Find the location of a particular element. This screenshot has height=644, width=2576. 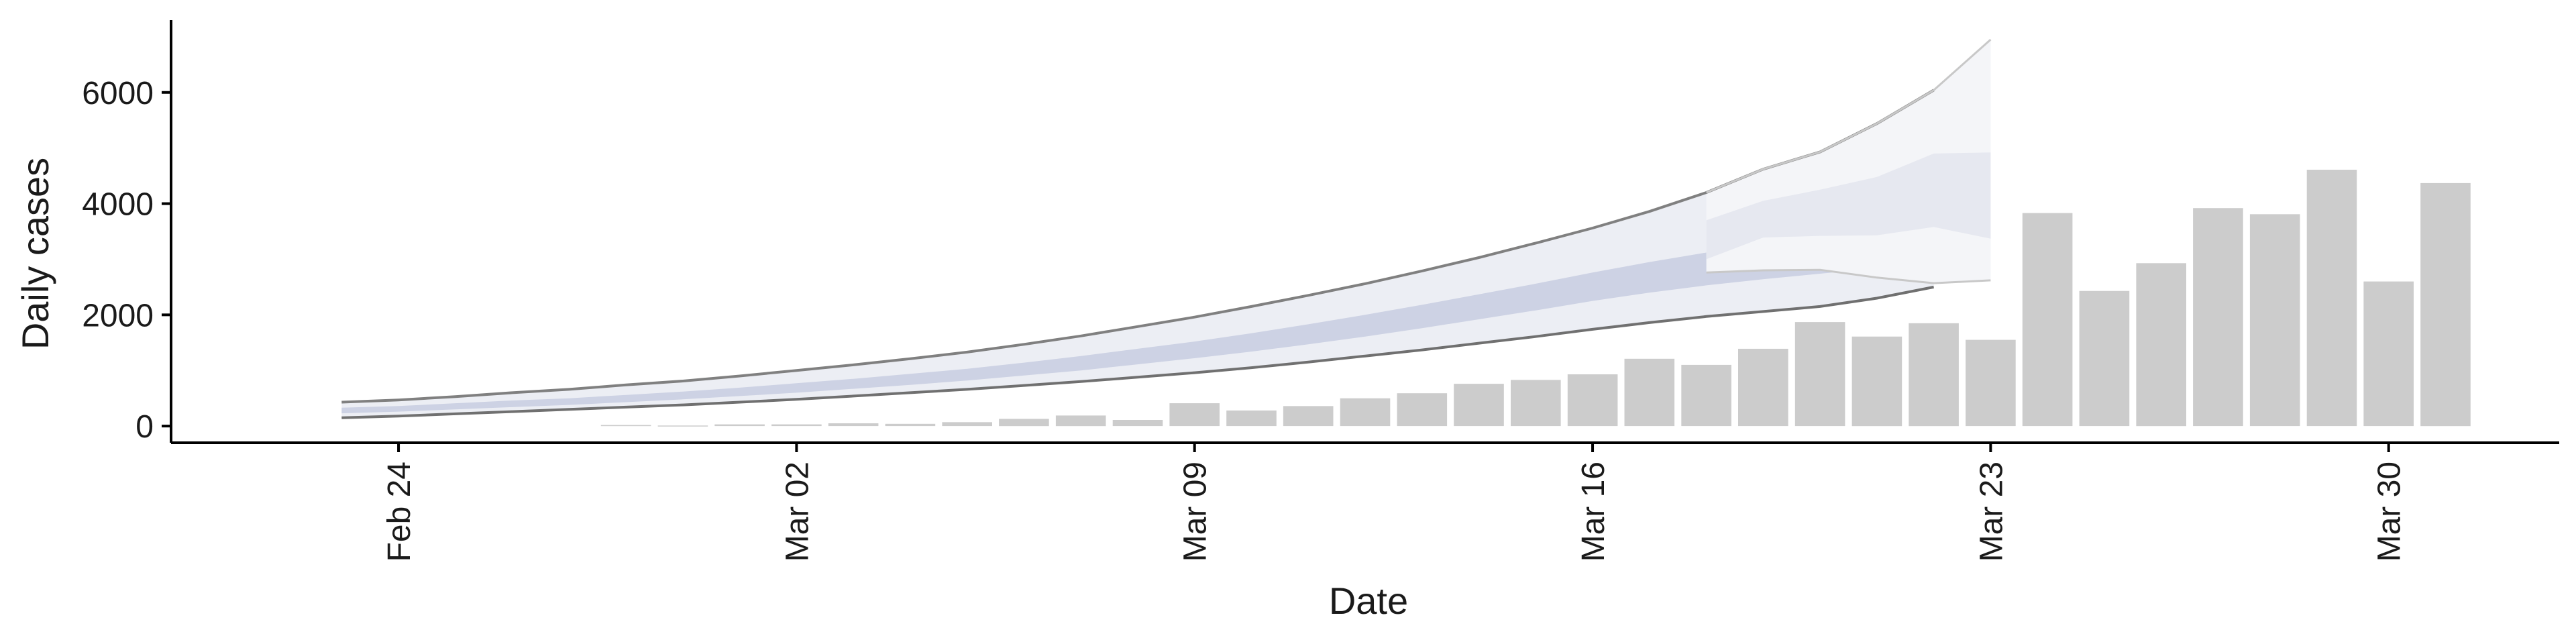

x-tick-label-2020-03-02: Mar 02 is located at coordinates (797, 511).